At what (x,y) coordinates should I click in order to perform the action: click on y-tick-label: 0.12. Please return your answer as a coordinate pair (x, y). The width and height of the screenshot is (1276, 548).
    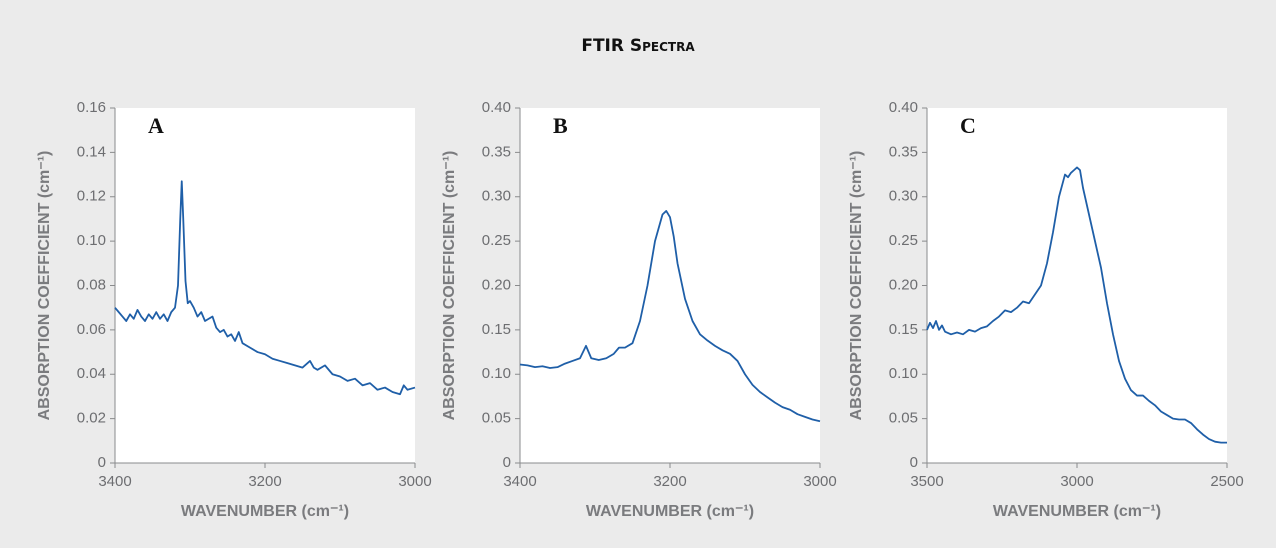
    Looking at the image, I should click on (91, 196).